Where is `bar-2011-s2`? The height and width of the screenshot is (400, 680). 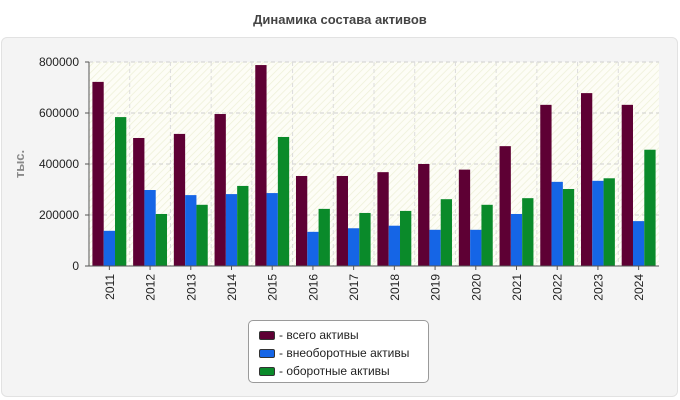 bar-2011-s2 is located at coordinates (121, 191).